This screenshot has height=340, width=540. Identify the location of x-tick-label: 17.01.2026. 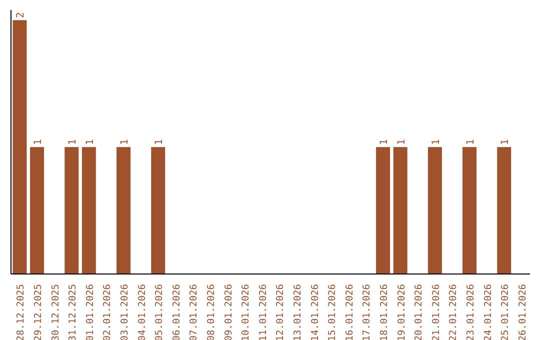
(367, 312).